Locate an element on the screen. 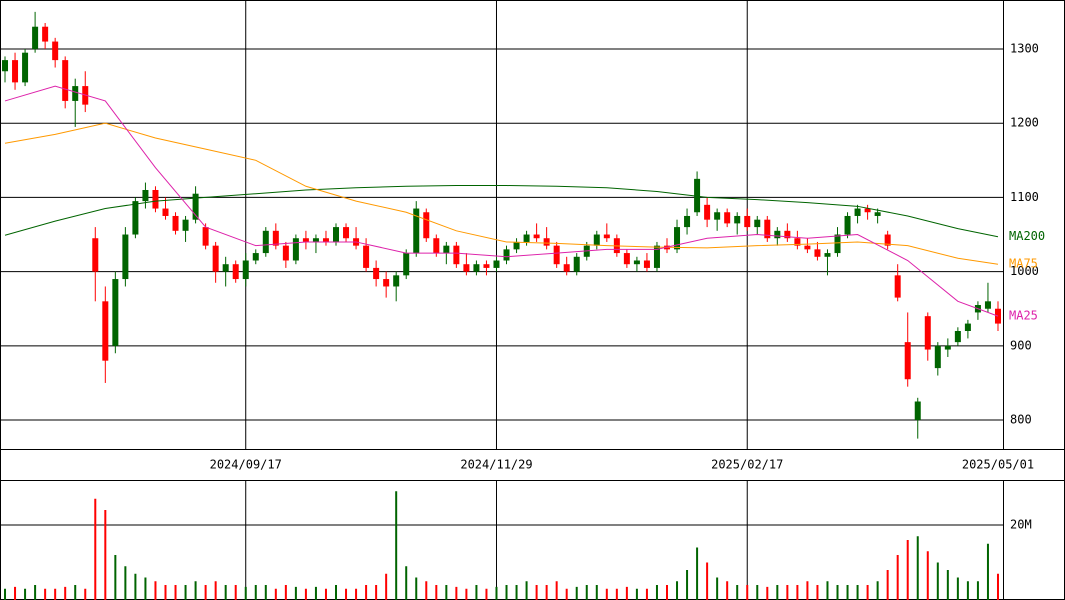  volume-tick-label: 20M is located at coordinates (1021, 525).